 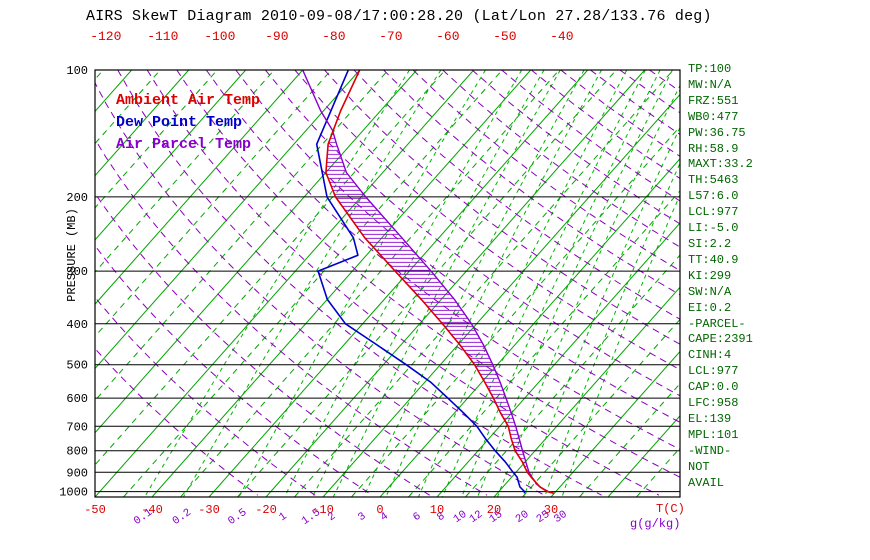 I want to click on pressure-tick-label: 700, so click(x=77, y=427).